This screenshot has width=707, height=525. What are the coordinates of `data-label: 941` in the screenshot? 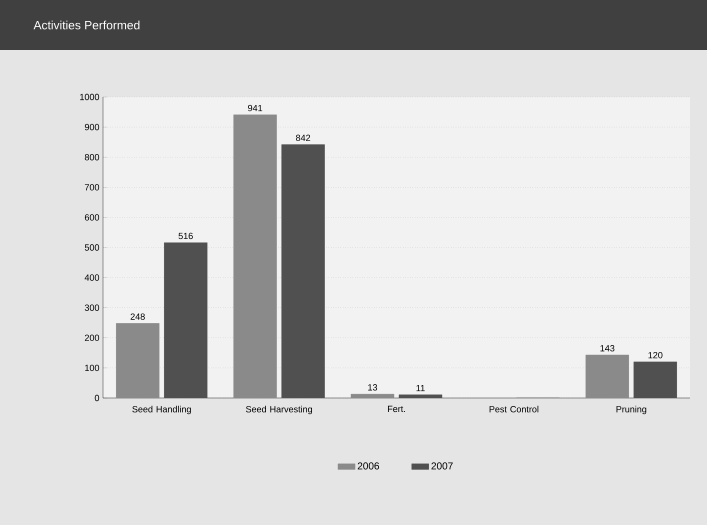 It's located at (255, 108).